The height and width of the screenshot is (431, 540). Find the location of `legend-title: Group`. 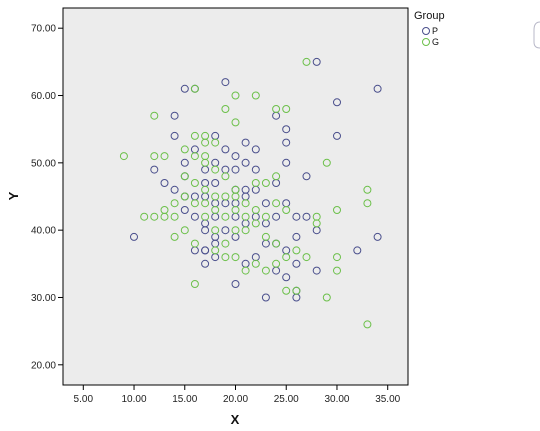

legend-title: Group is located at coordinates (429, 16).